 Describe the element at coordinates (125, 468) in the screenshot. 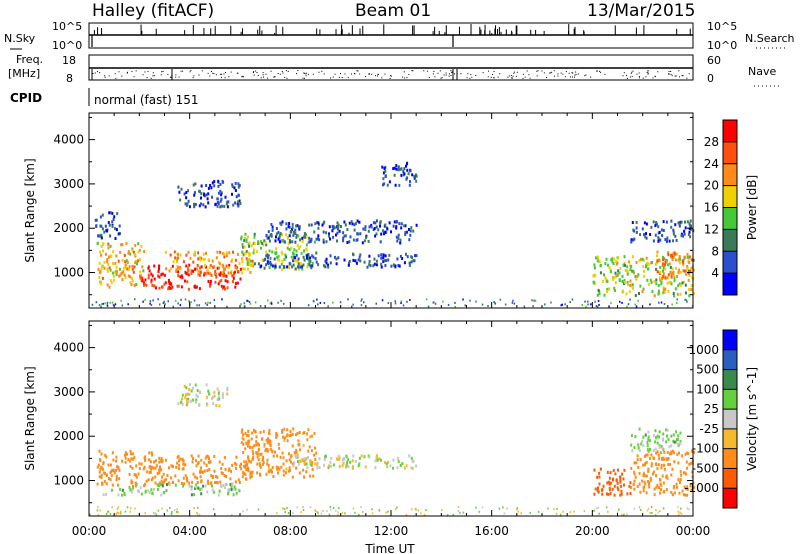

I see `echo-region` at that location.